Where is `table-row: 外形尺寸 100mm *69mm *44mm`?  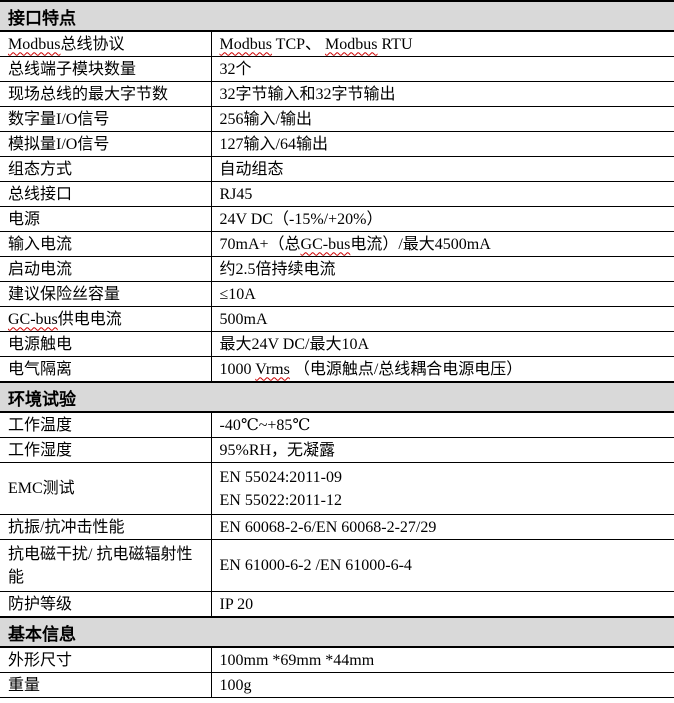 table-row: 外形尺寸 100mm *69mm *44mm is located at coordinates (337, 659).